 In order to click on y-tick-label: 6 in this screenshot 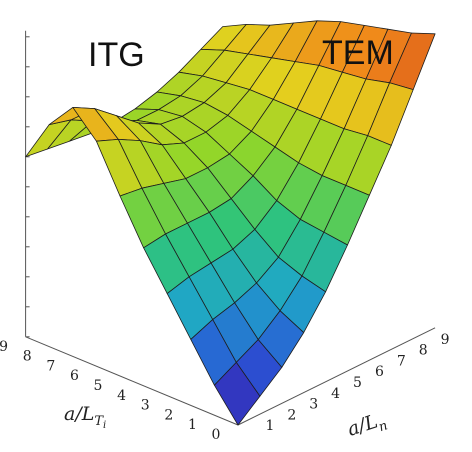, I will do `click(379, 372)`.